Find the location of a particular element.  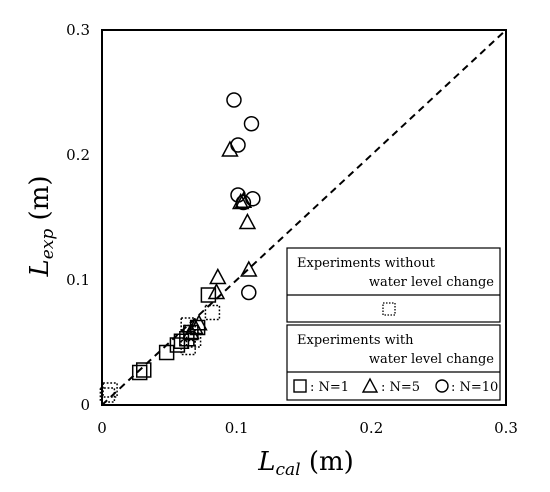

y-tick-label-2: 0.2 is located at coordinates (78, 155).